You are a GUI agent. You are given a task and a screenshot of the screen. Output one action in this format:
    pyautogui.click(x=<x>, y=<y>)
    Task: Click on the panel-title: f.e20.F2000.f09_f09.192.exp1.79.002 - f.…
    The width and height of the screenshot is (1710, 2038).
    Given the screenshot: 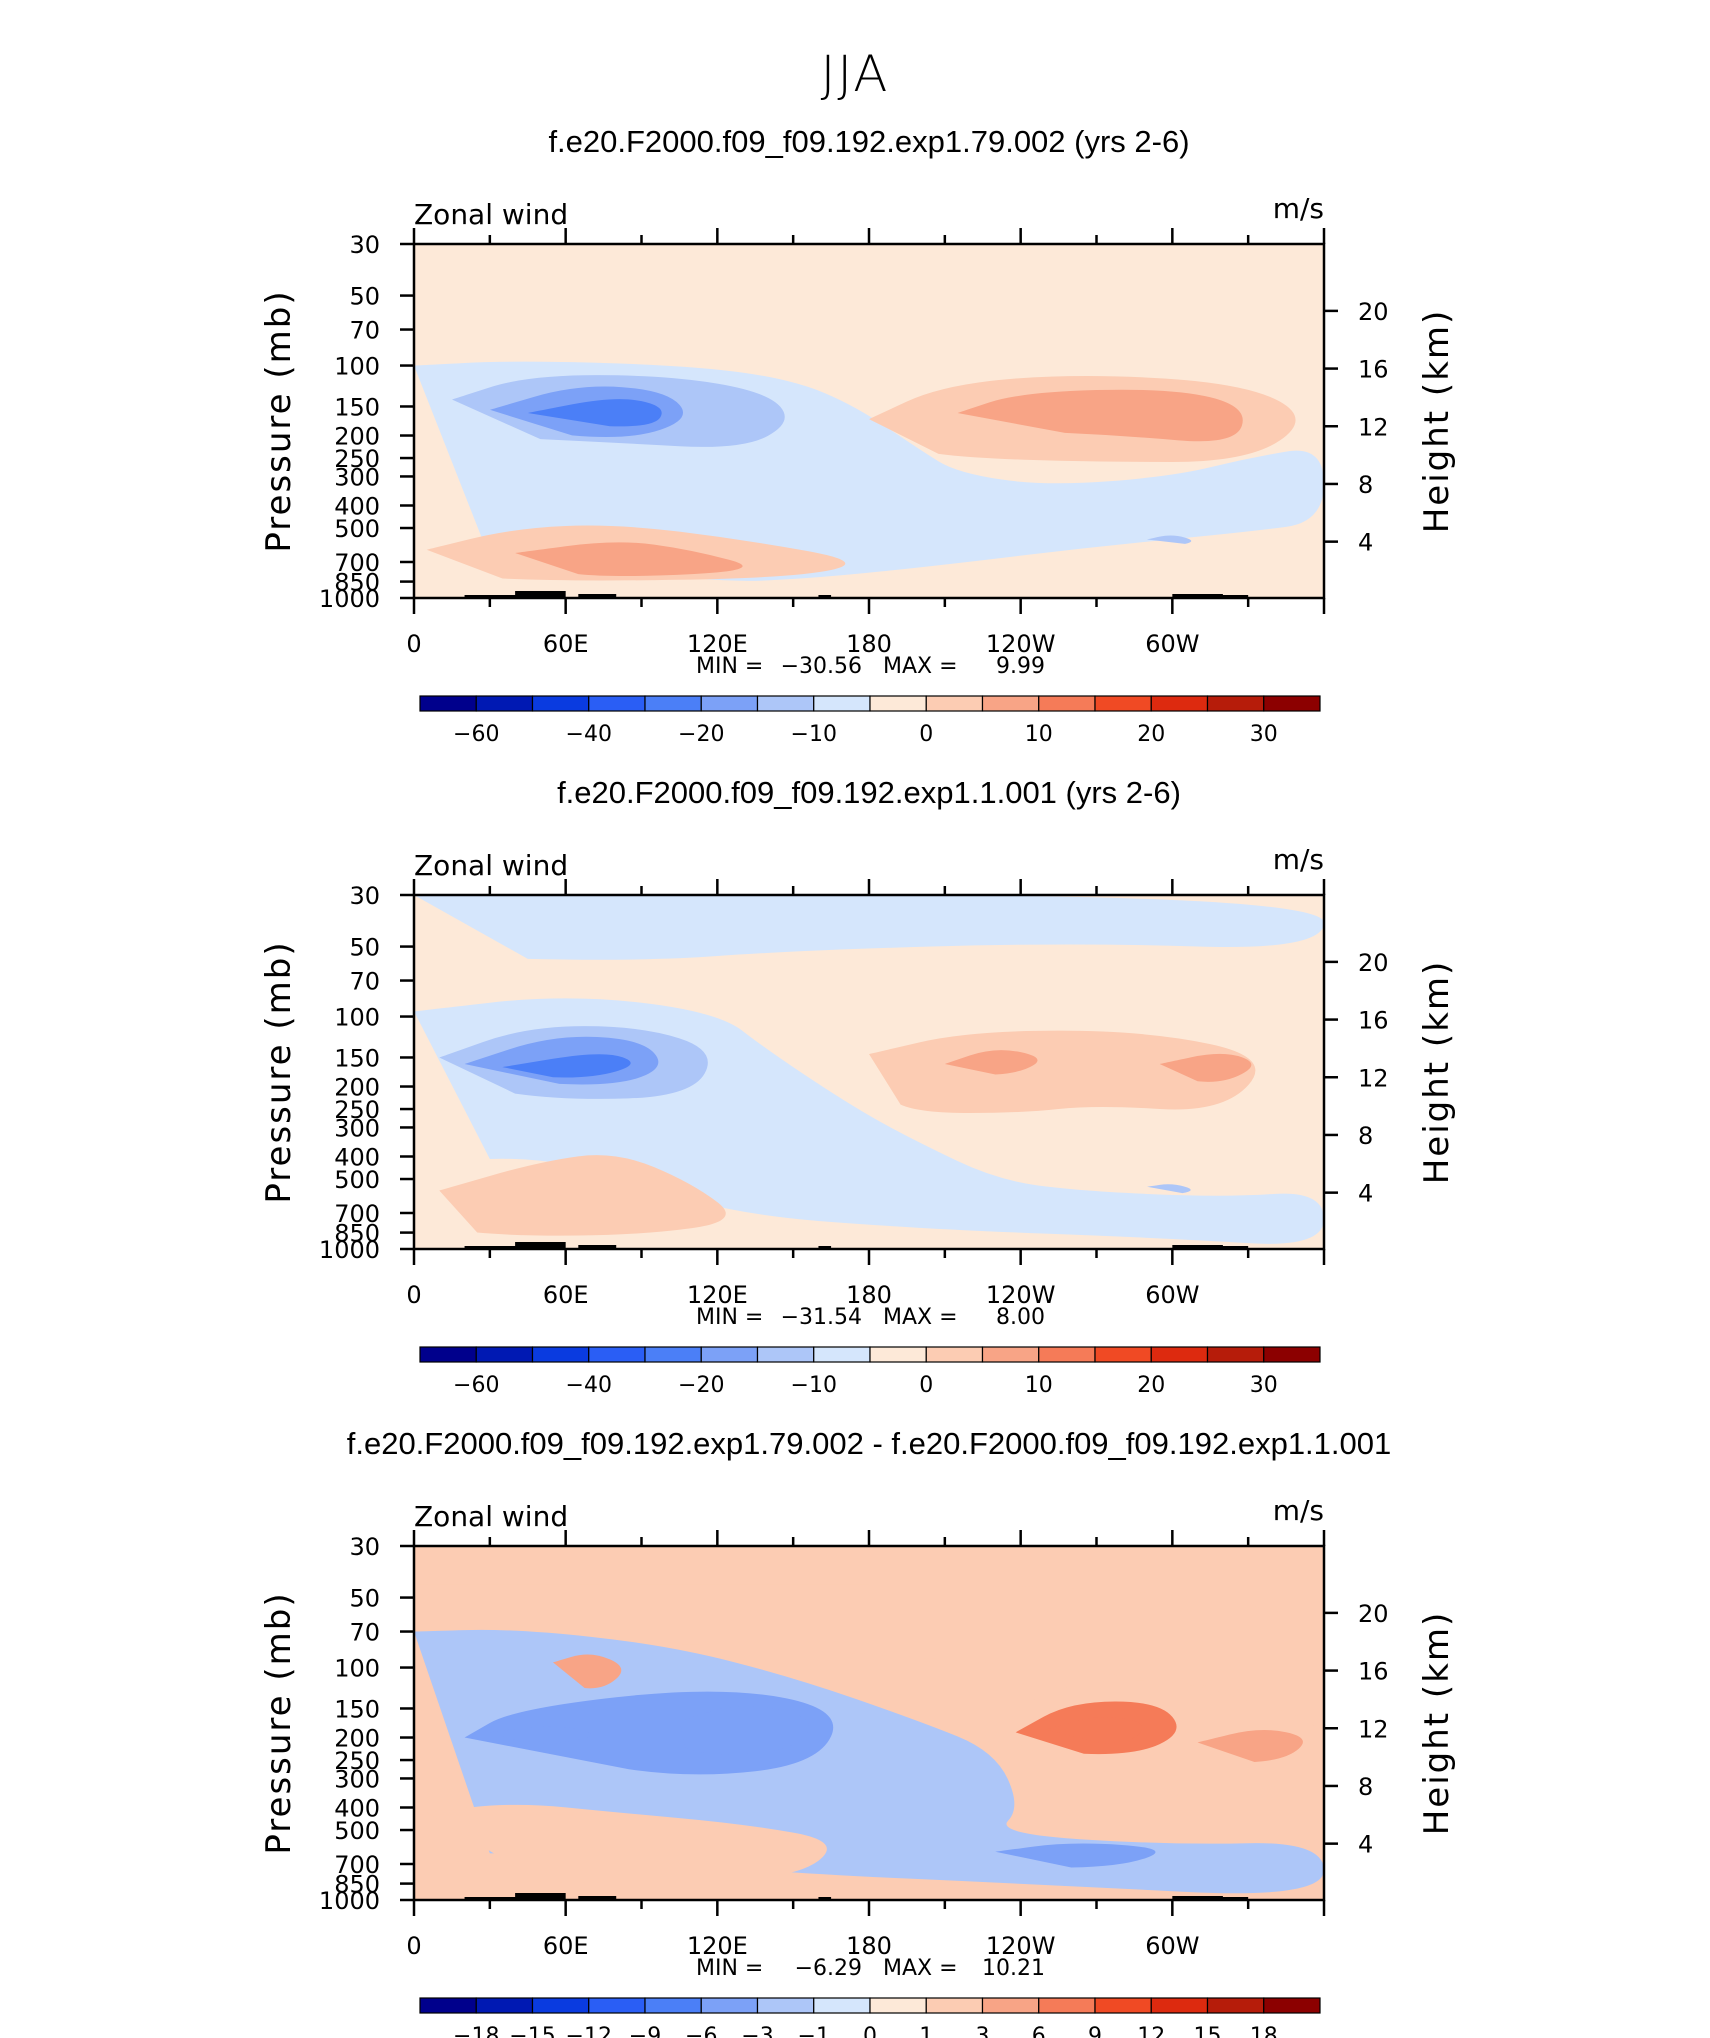 What is the action you would take?
    pyautogui.click(x=869, y=1443)
    